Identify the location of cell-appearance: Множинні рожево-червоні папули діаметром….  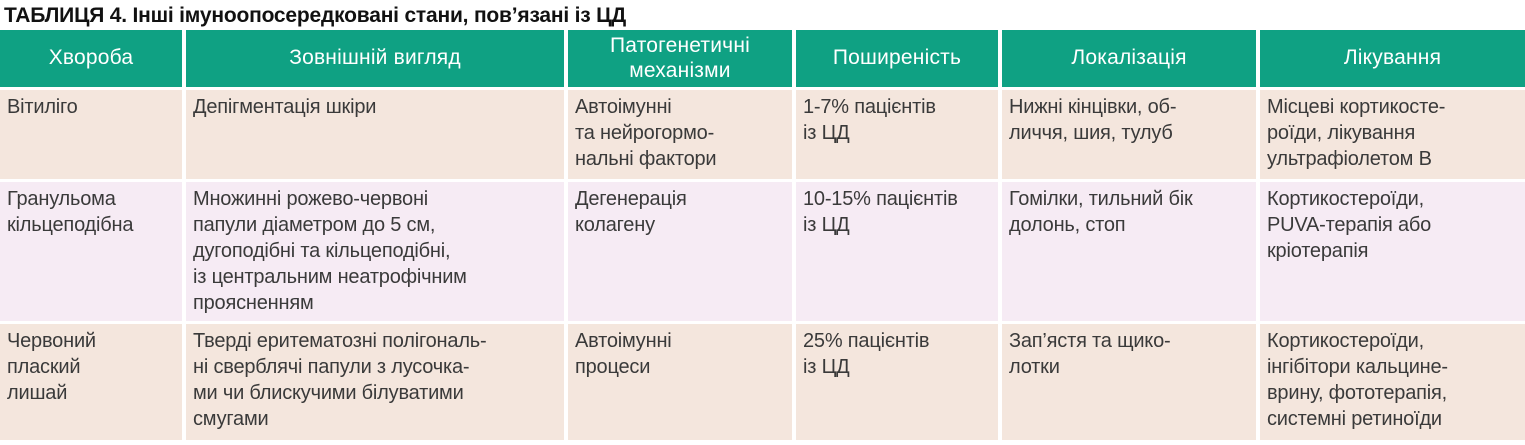
(375, 251).